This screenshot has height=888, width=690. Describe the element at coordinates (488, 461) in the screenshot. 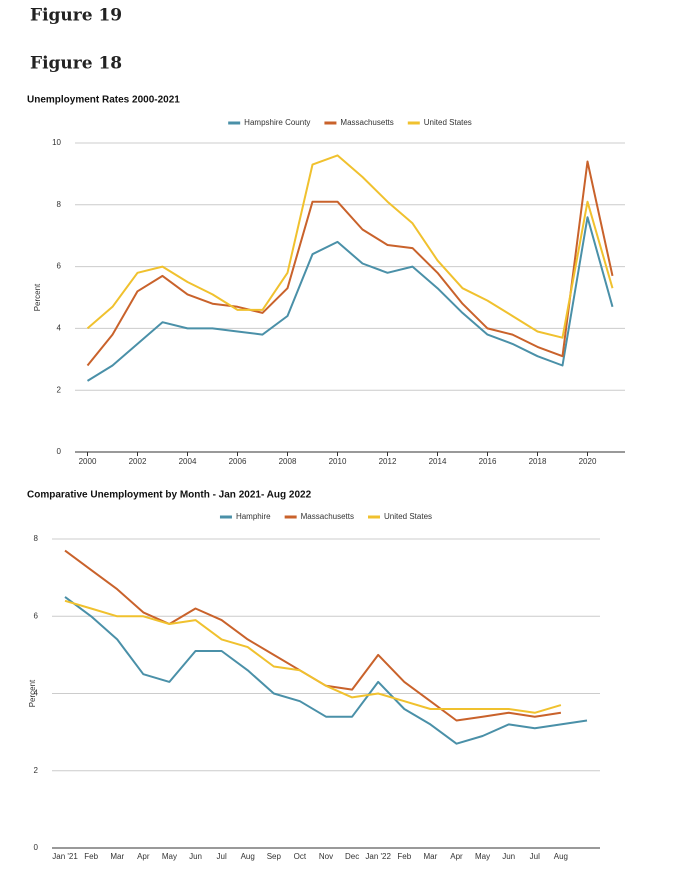

I see `x-tick-label: 2016` at that location.